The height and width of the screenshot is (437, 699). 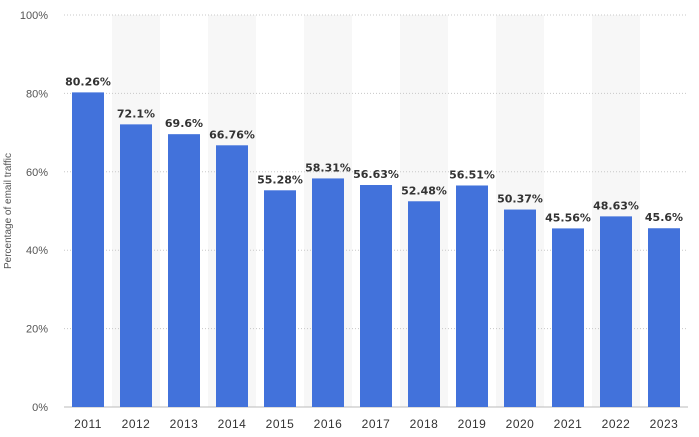 What do you see at coordinates (424, 190) in the screenshot?
I see `data-label: 52.48%` at bounding box center [424, 190].